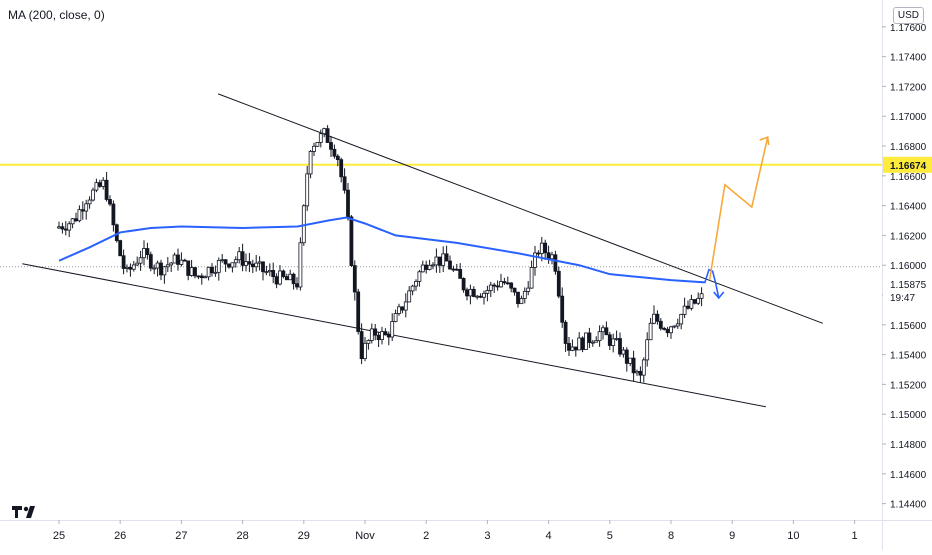 The image size is (932, 555). I want to click on y-tick-label: 1.17600, so click(908, 28).